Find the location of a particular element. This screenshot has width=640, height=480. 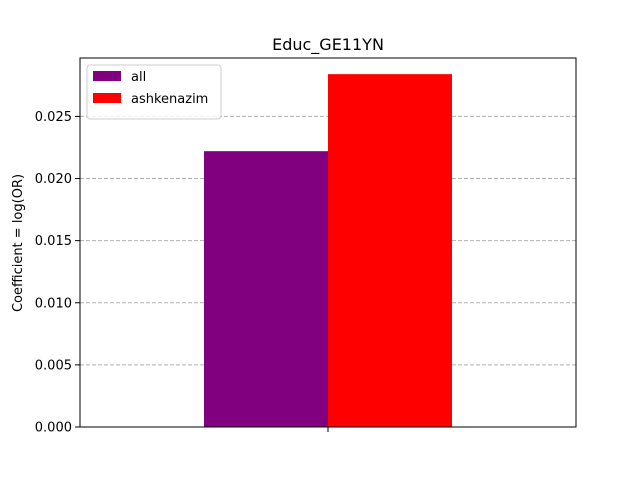

y-tick-label: 0.000 is located at coordinates (53, 428).